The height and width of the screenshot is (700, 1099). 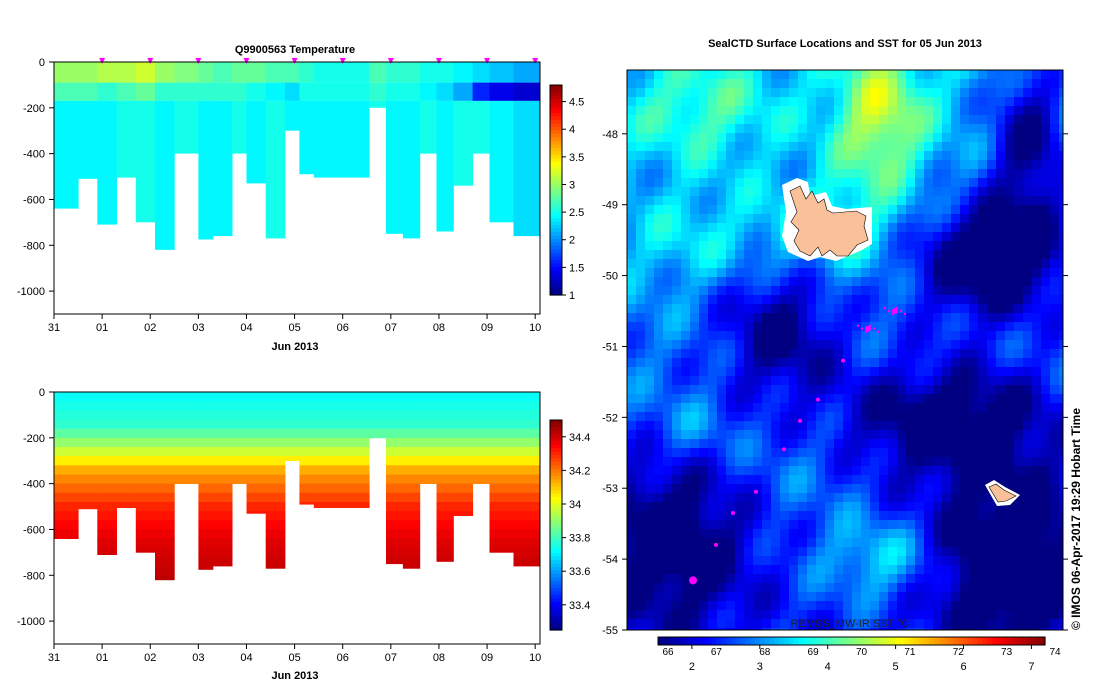 What do you see at coordinates (445, 91) in the screenshot?
I see `temperature-cell` at bounding box center [445, 91].